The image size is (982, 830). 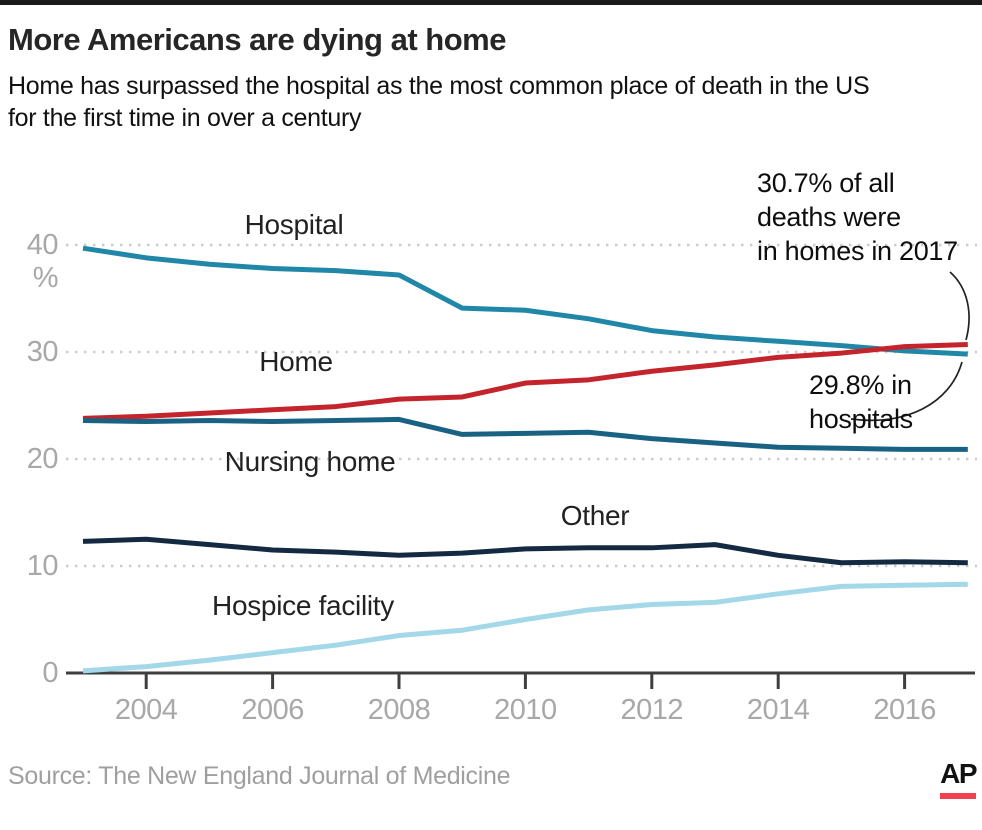 I want to click on leader-curve-hospital, so click(x=906, y=391).